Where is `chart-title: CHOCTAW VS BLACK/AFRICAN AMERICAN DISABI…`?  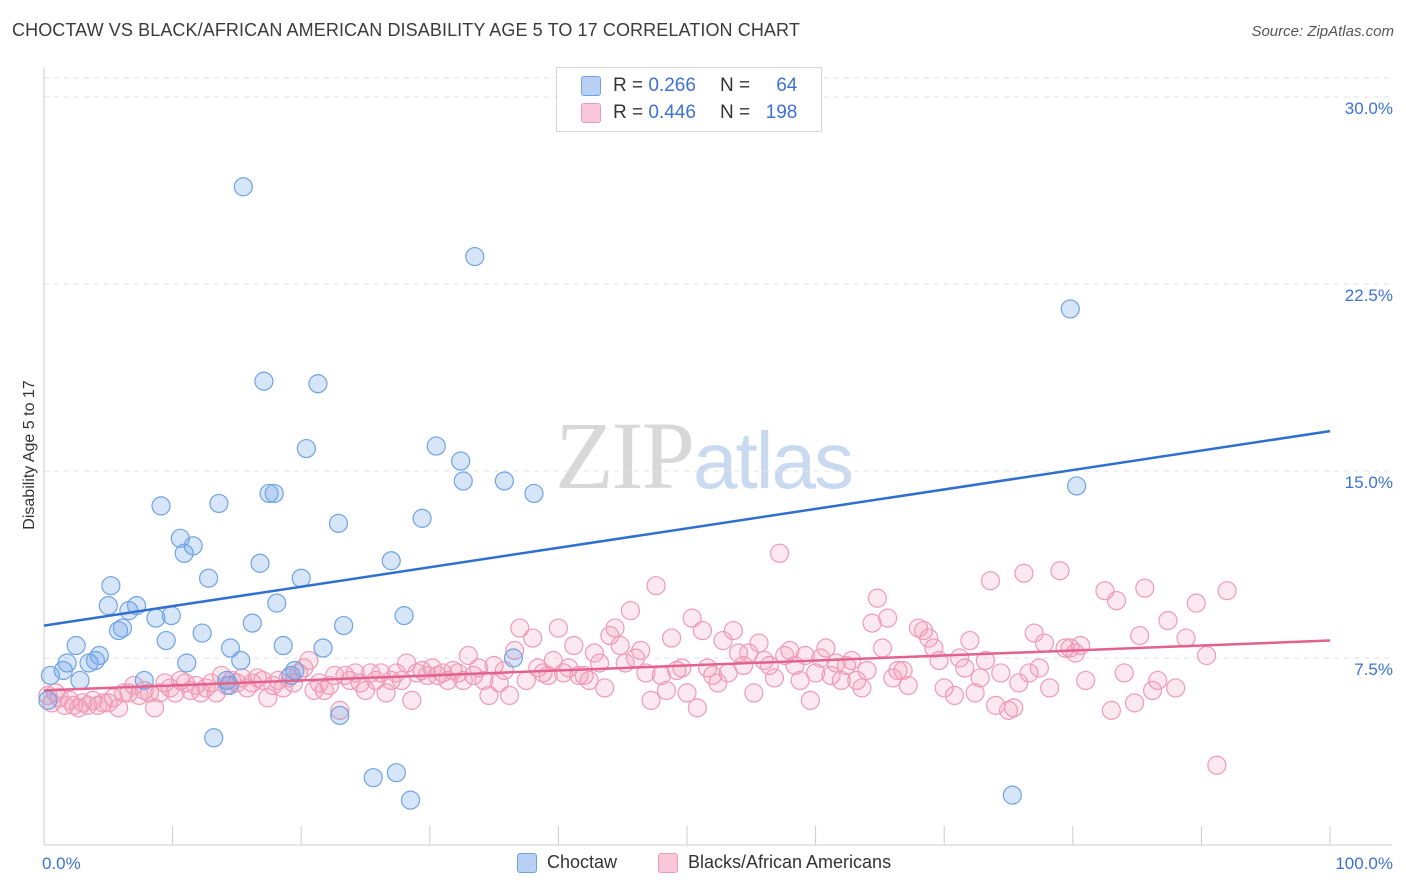
chart-title: CHOCTAW VS BLACK/AFRICAN AMERICAN DISABI… is located at coordinates (406, 30).